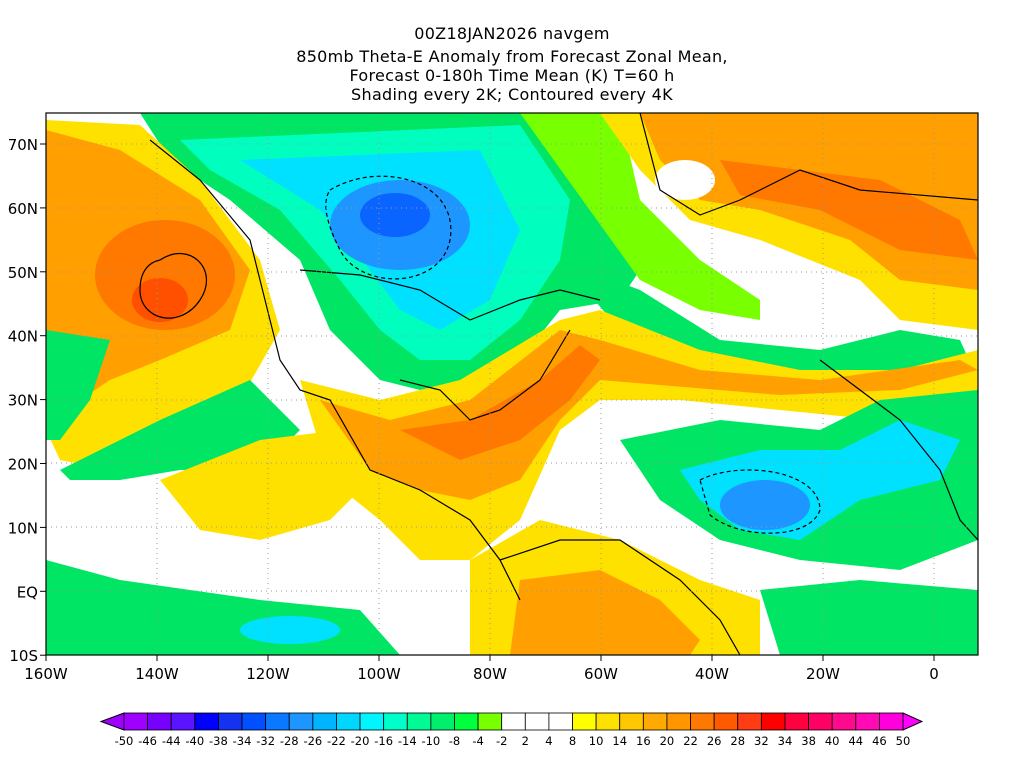 The height and width of the screenshot is (768, 1024). Describe the element at coordinates (290, 630) in the screenshot. I see `south-pacific-cyan` at that location.